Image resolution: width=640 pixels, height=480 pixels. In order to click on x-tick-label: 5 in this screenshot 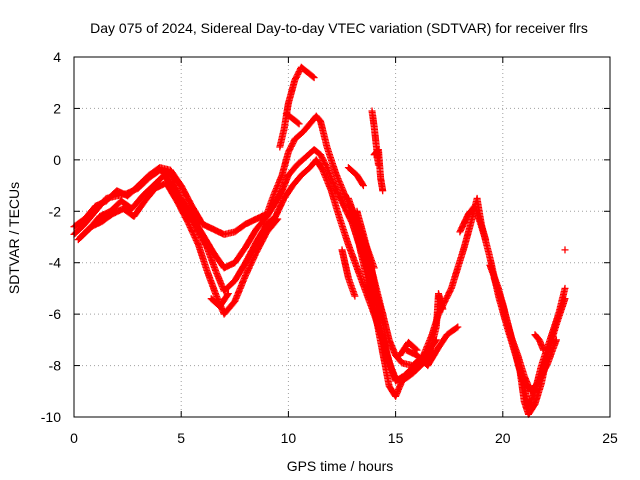, I will do `click(181, 438)`.